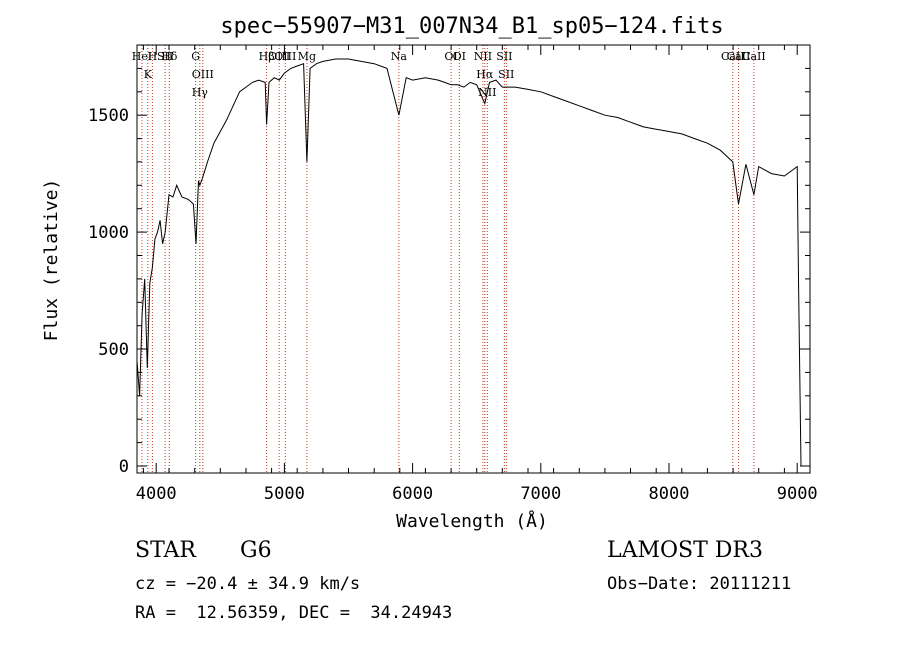 The image size is (900, 649). Describe the element at coordinates (412, 494) in the screenshot. I see `x-tick-label-6000: 6000` at that location.